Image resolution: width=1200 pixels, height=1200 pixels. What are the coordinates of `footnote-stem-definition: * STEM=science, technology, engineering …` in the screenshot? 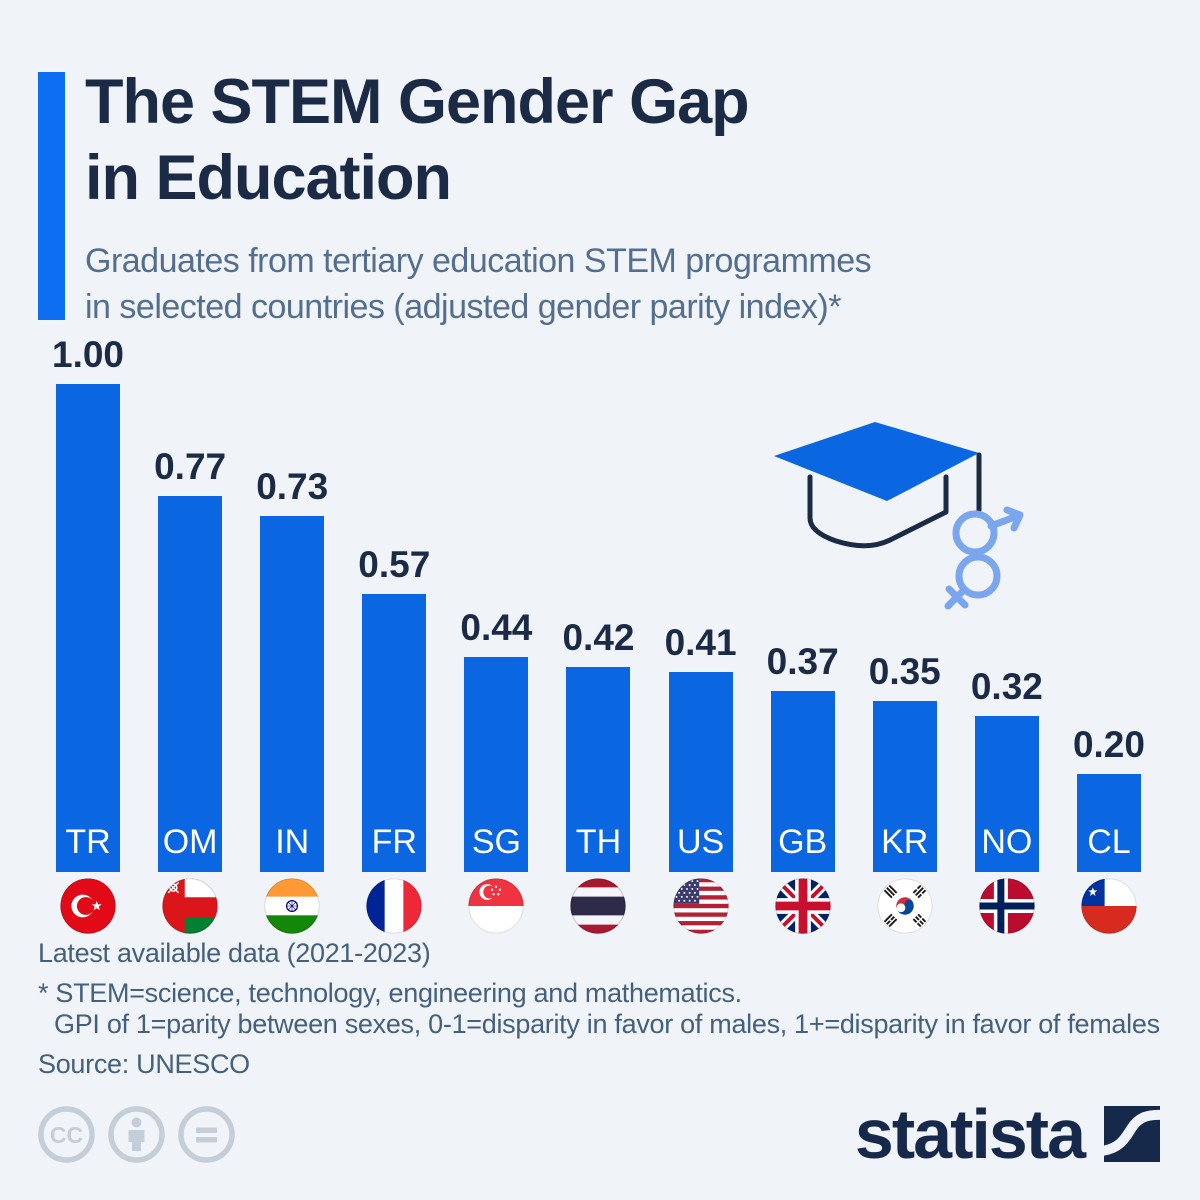 It's located at (390, 993).